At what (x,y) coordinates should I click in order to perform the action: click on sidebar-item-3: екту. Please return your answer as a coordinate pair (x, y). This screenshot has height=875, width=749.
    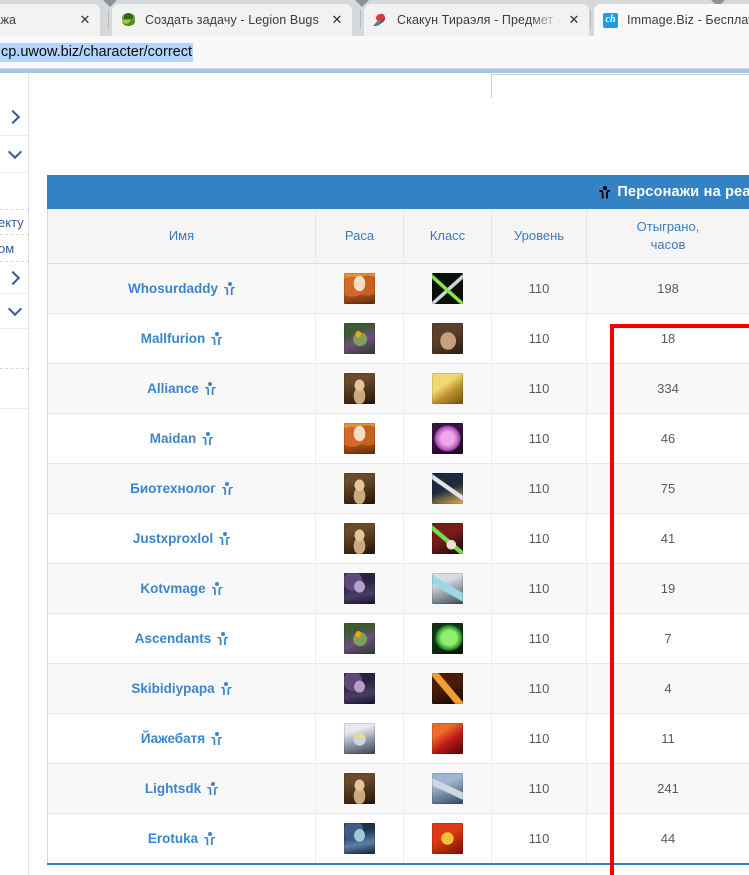
    Looking at the image, I should click on (14, 222).